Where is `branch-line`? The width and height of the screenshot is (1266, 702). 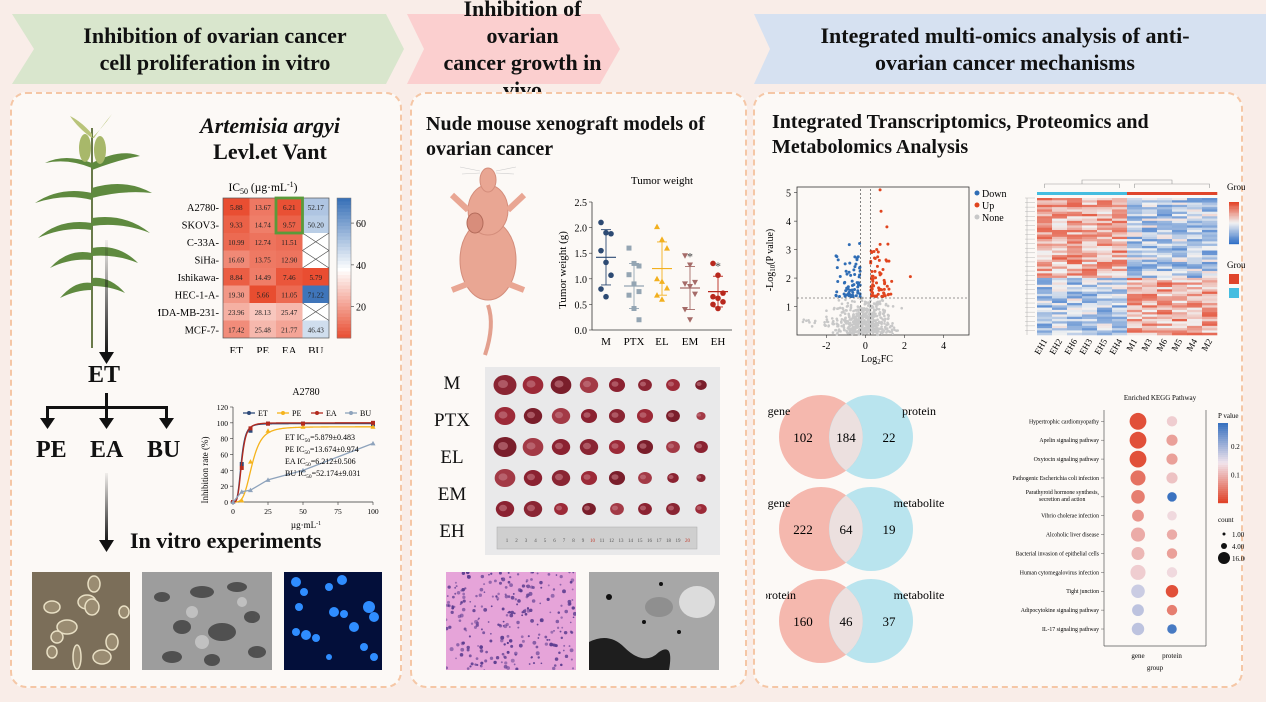
branch-line is located at coordinates (107, 407).